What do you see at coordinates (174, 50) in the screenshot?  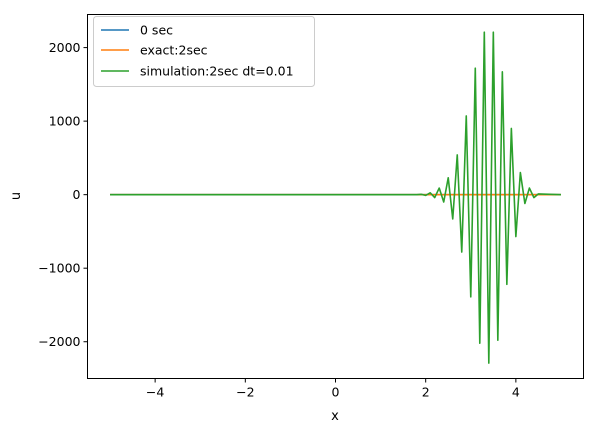 I see `legend-label-exact-2sec: exact:2sec` at bounding box center [174, 50].